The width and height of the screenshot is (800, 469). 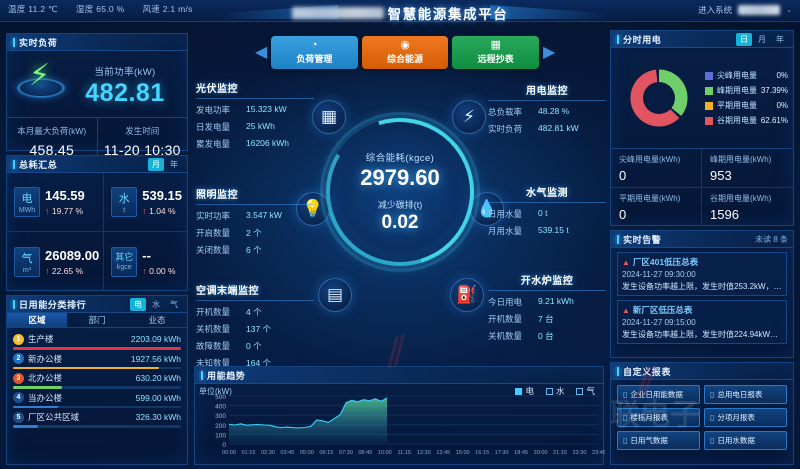 I want to click on ranking-value: 1927.56 kWh, so click(x=155, y=358).